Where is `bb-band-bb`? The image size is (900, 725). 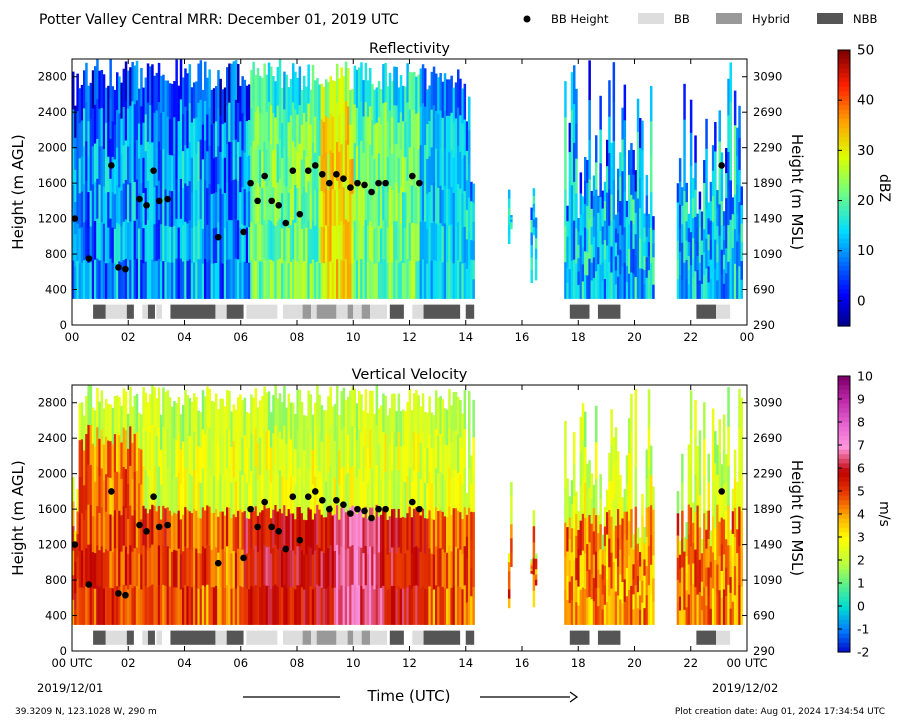
bb-band-bb is located at coordinates (314, 311).